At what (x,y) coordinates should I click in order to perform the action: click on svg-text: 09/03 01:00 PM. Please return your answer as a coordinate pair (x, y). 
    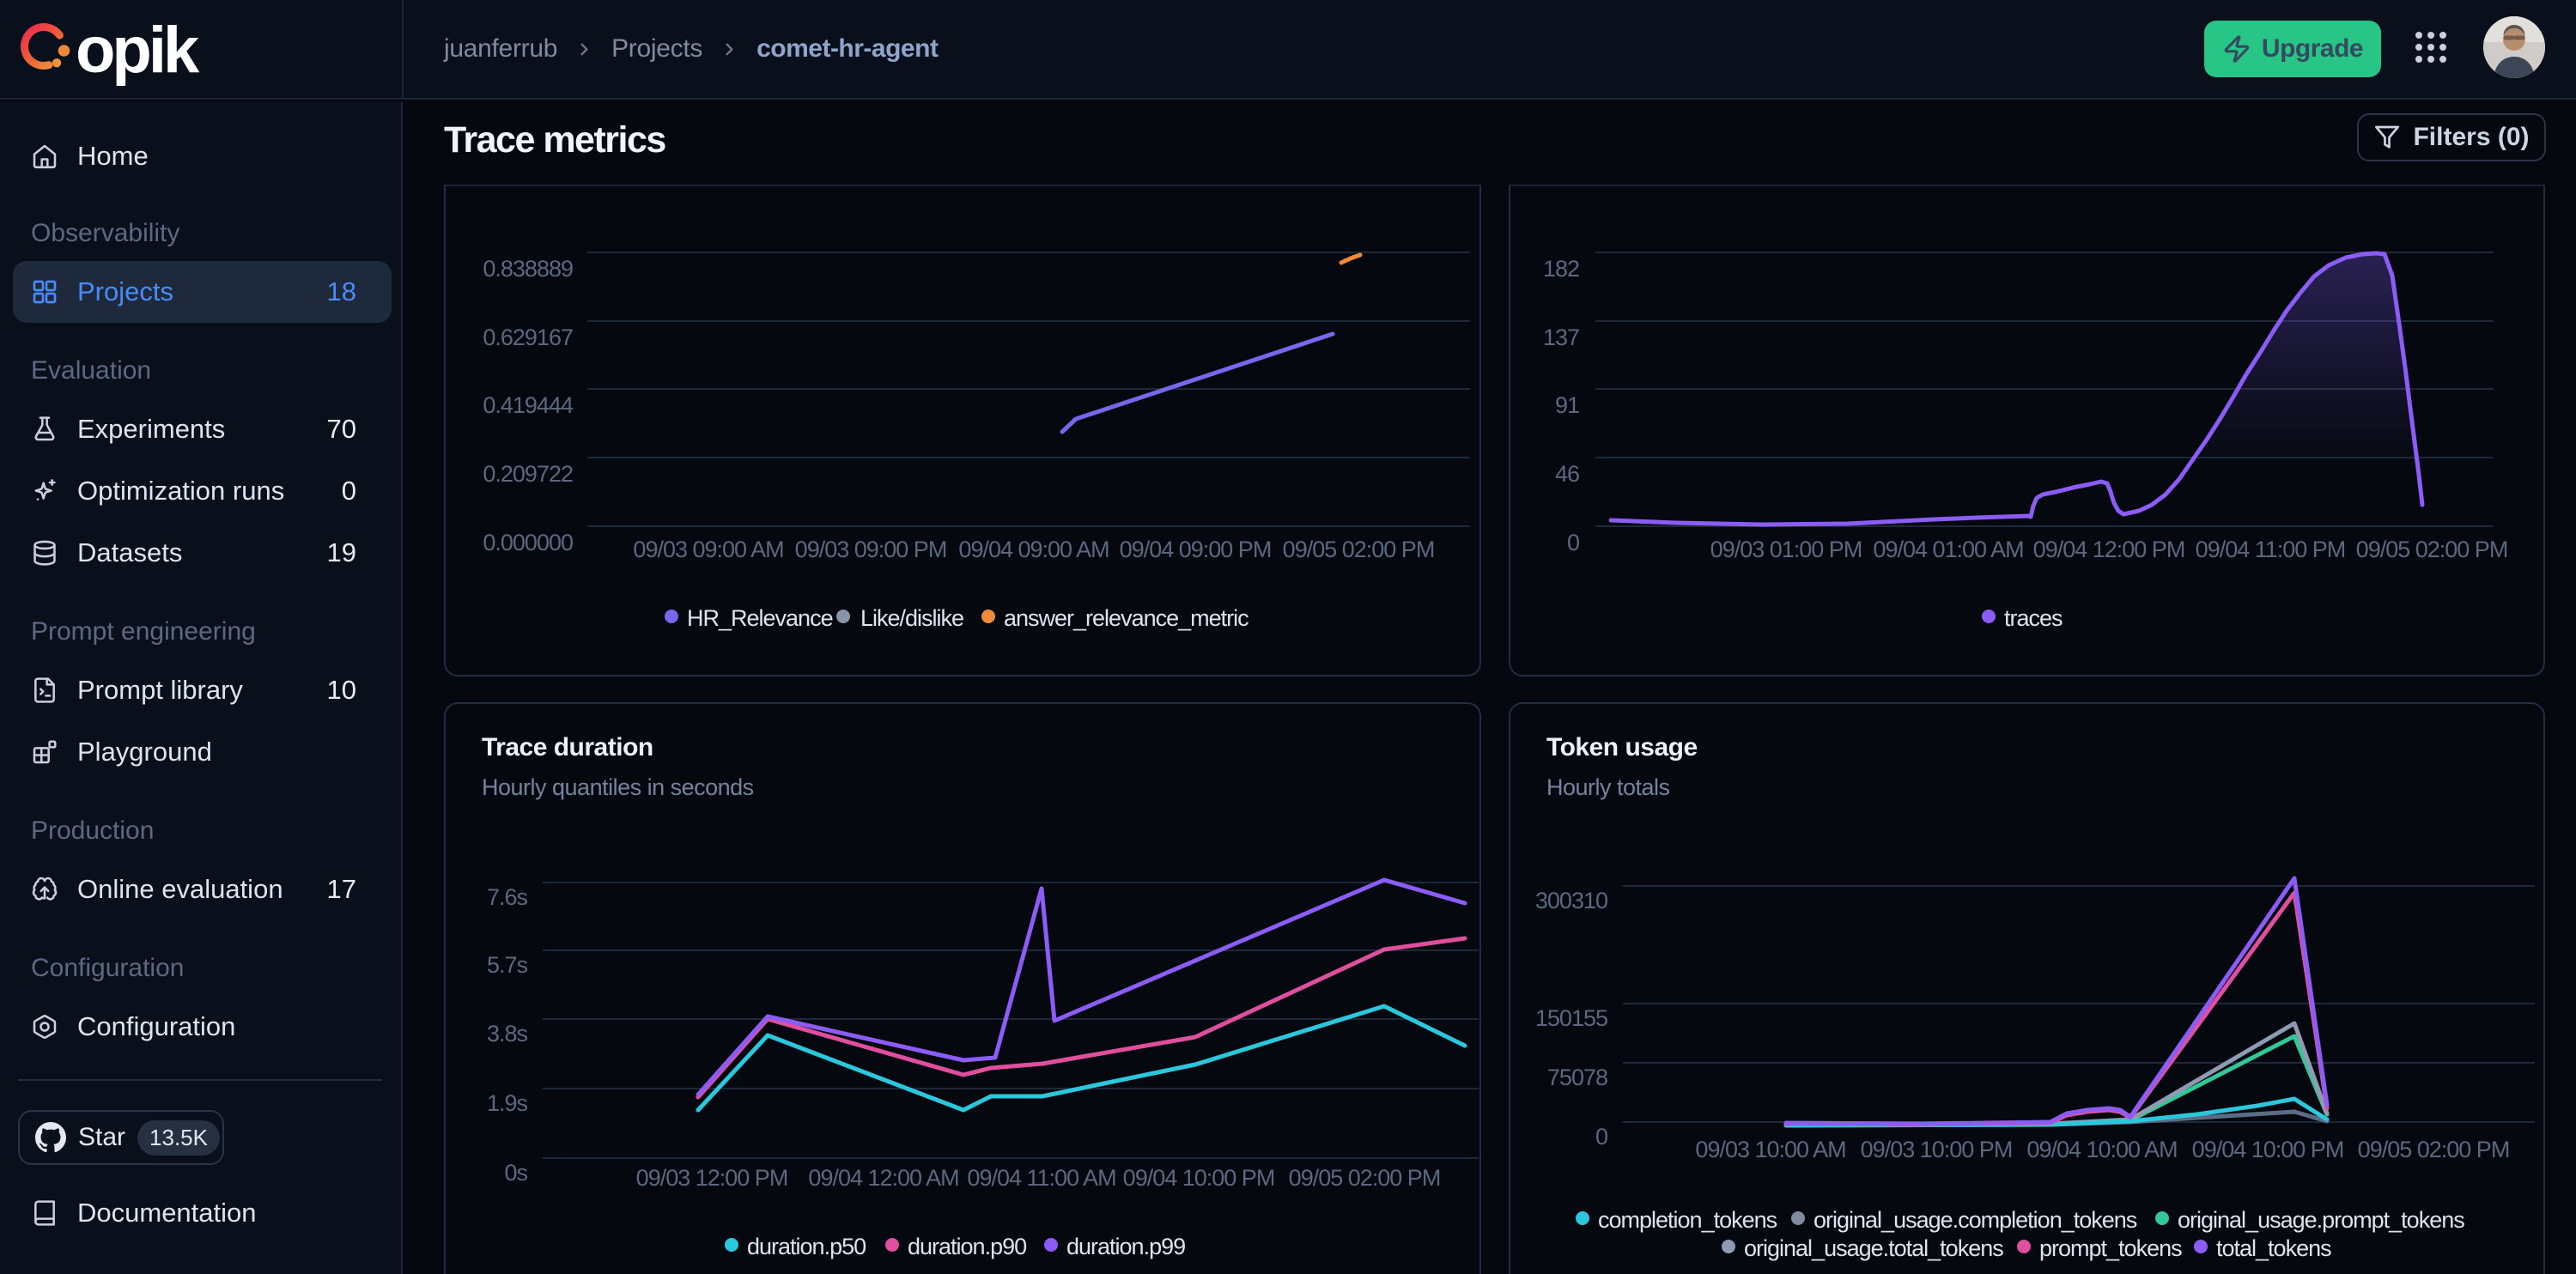
    Looking at the image, I should click on (1786, 549).